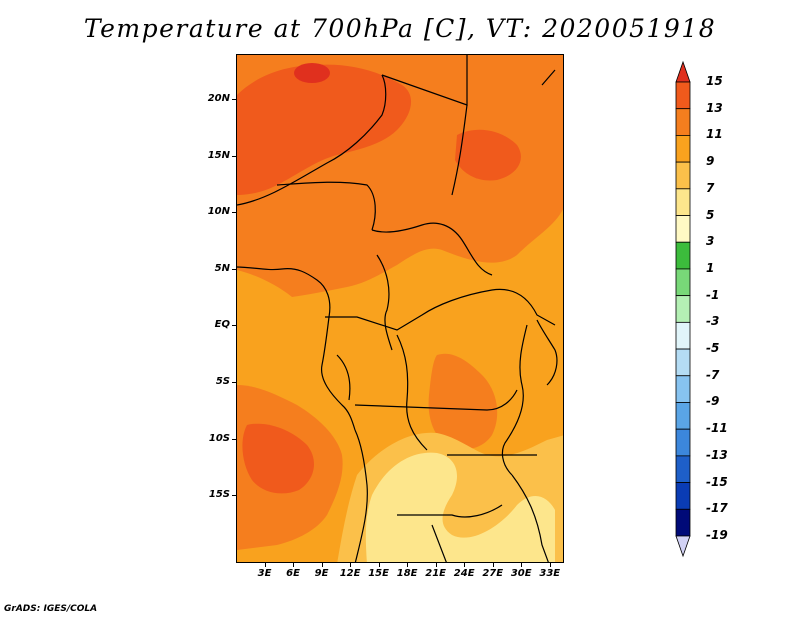 Image resolution: width=800 pixels, height=618 pixels. What do you see at coordinates (218, 212) in the screenshot?
I see `lat-tick-label: 10N` at bounding box center [218, 212].